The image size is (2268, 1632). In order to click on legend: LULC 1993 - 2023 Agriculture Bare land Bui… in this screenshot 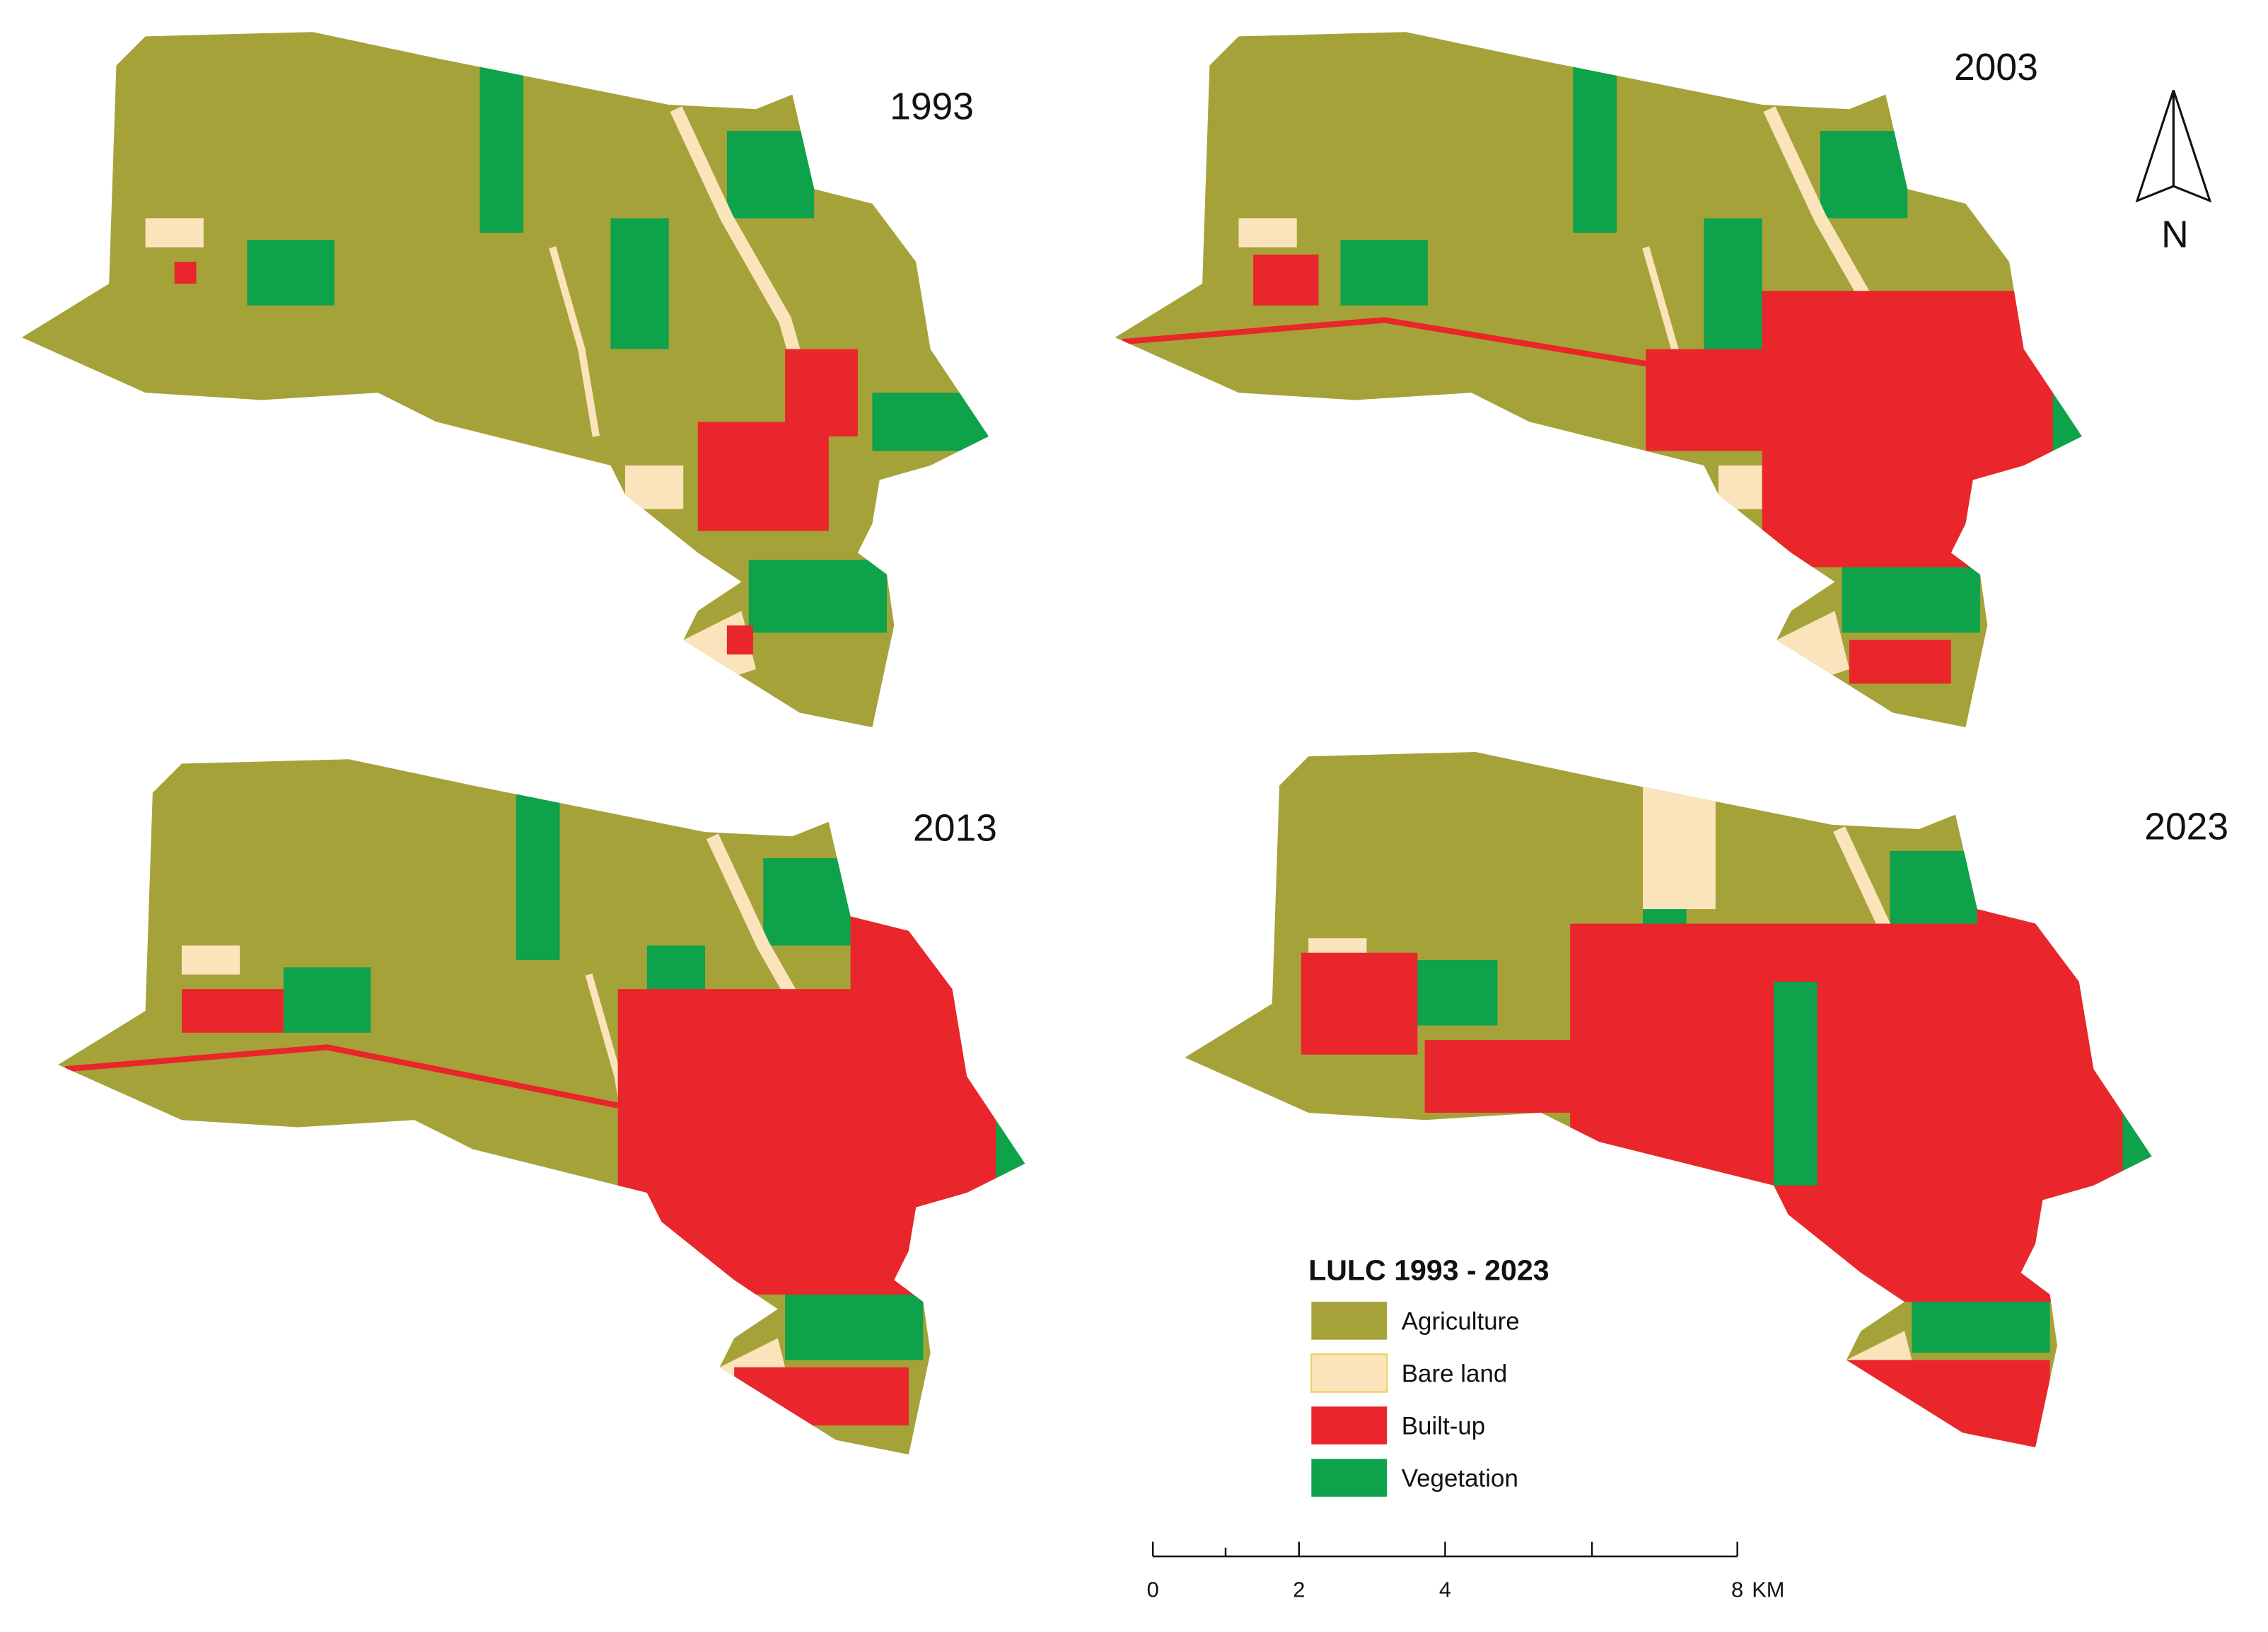, I will do `click(1428, 1375)`.